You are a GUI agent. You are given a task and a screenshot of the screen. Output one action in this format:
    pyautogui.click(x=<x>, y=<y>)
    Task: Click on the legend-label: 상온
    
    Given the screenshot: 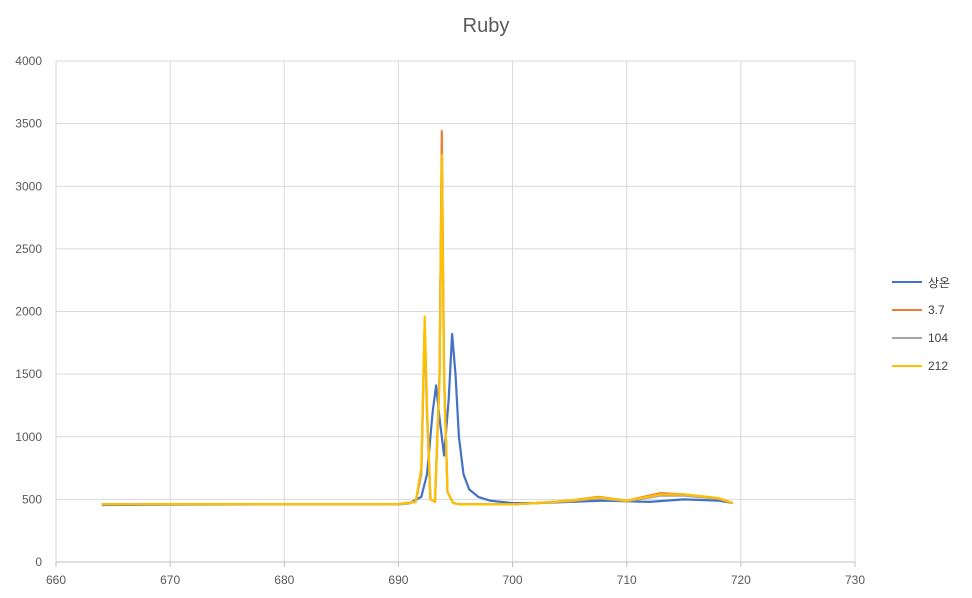 What is the action you would take?
    pyautogui.click(x=939, y=282)
    